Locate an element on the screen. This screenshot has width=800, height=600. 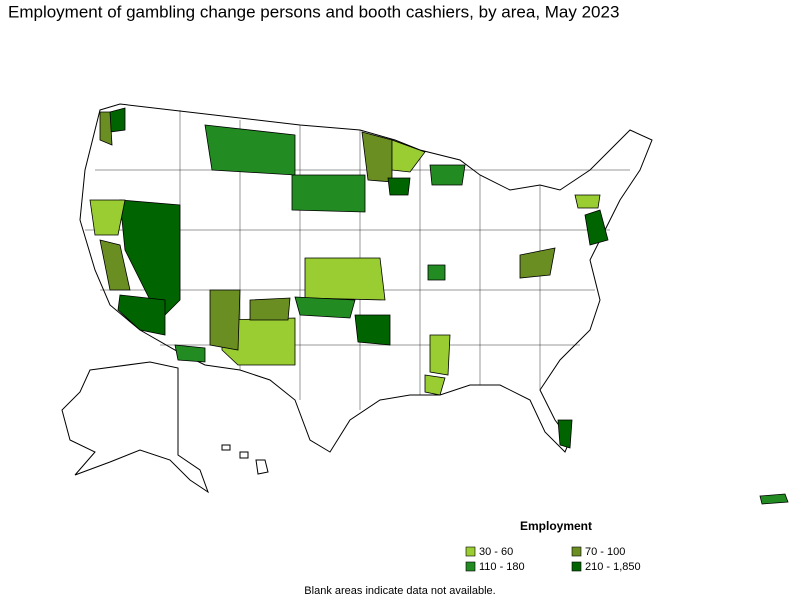
puerto-rico is located at coordinates (774, 499).